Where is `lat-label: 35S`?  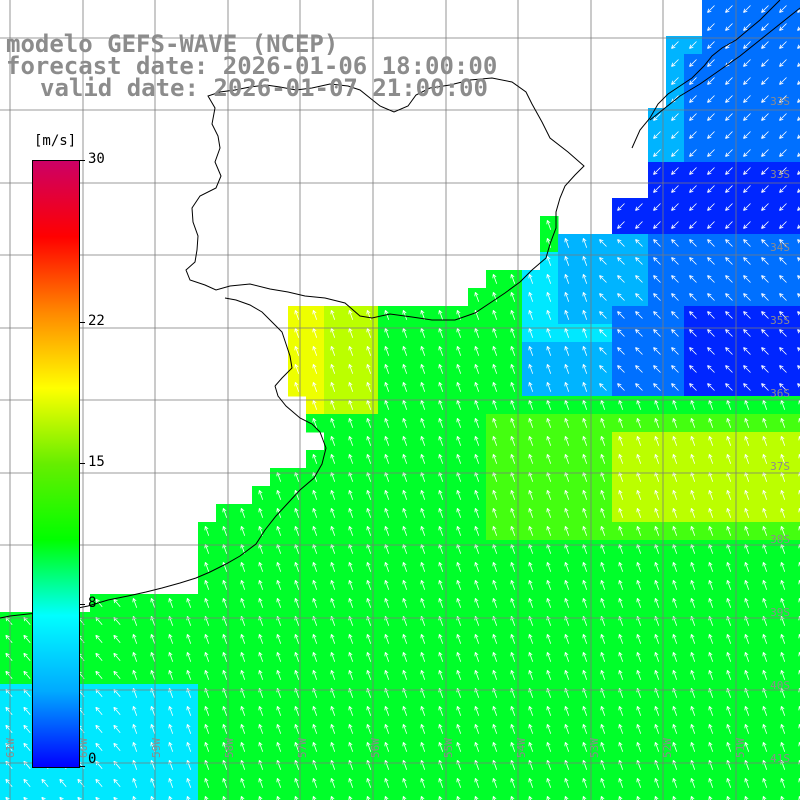 lat-label: 35S is located at coordinates (780, 320).